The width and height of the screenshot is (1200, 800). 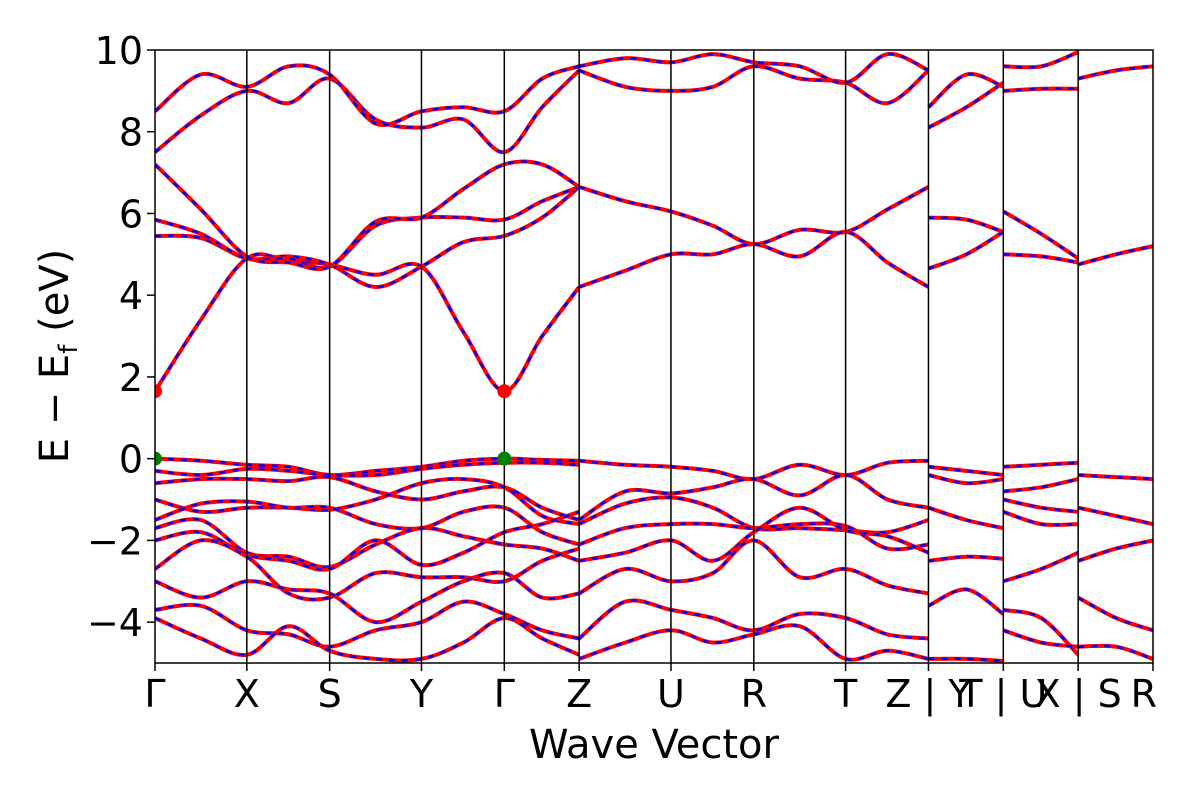 What do you see at coordinates (330, 694) in the screenshot?
I see `x-tick-label: S` at bounding box center [330, 694].